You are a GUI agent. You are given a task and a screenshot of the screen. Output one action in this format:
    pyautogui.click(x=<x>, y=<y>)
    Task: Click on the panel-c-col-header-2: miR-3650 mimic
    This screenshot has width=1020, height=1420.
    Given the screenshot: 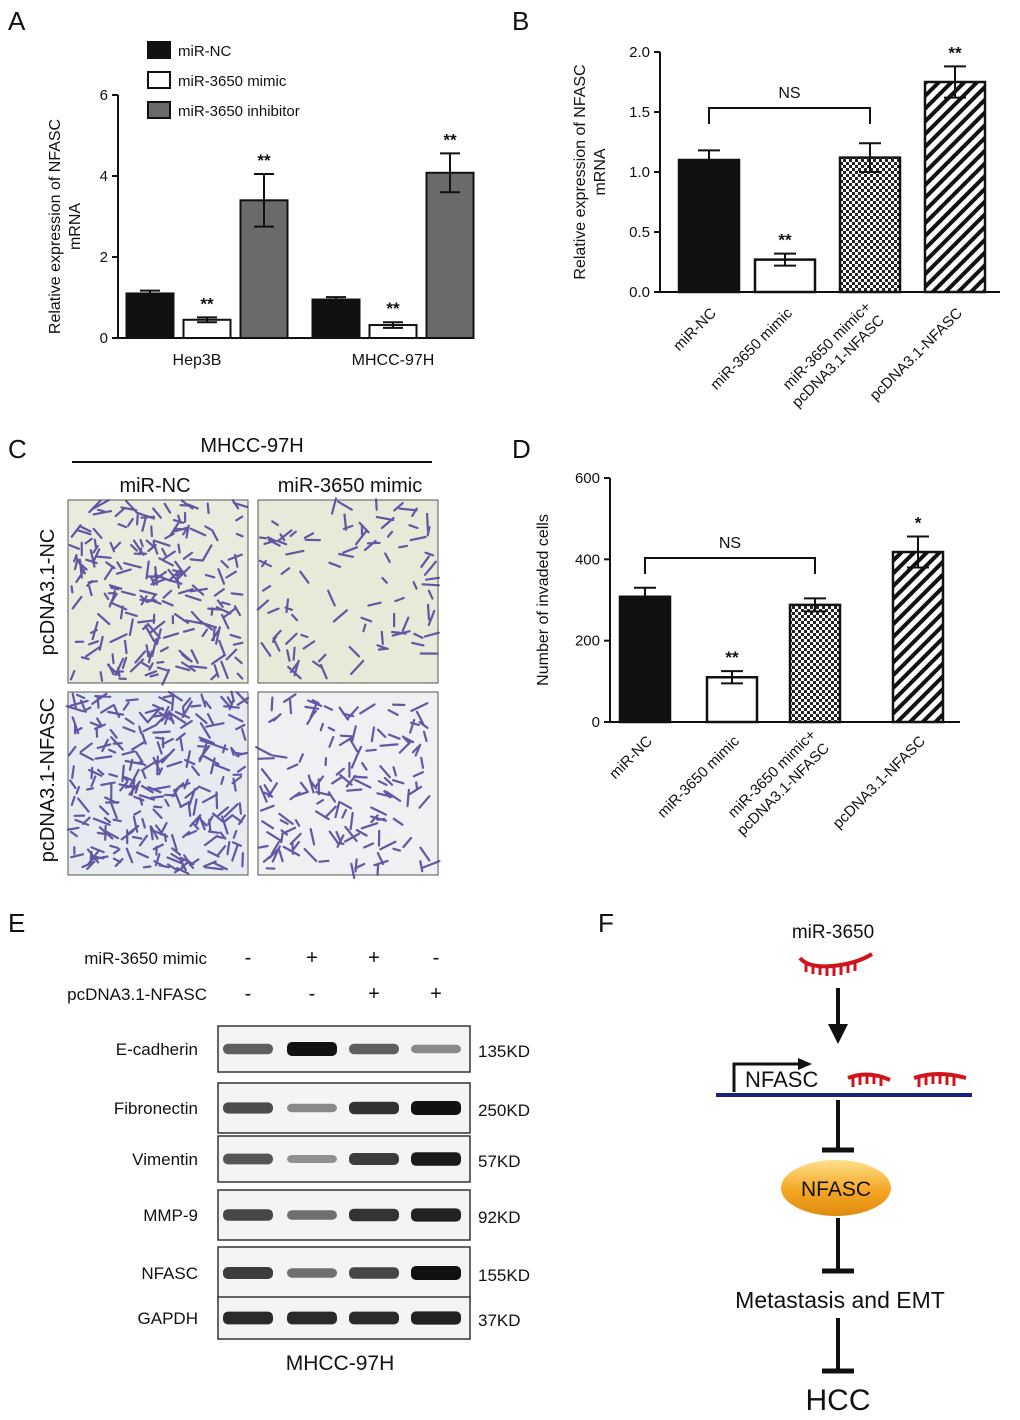 What is the action you would take?
    pyautogui.click(x=350, y=486)
    